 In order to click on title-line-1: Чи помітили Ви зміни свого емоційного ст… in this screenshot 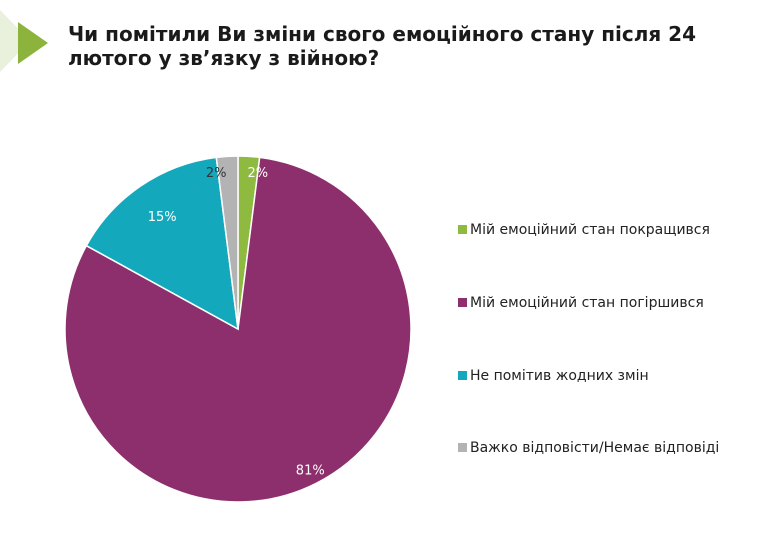, I will do `click(382, 34)`.